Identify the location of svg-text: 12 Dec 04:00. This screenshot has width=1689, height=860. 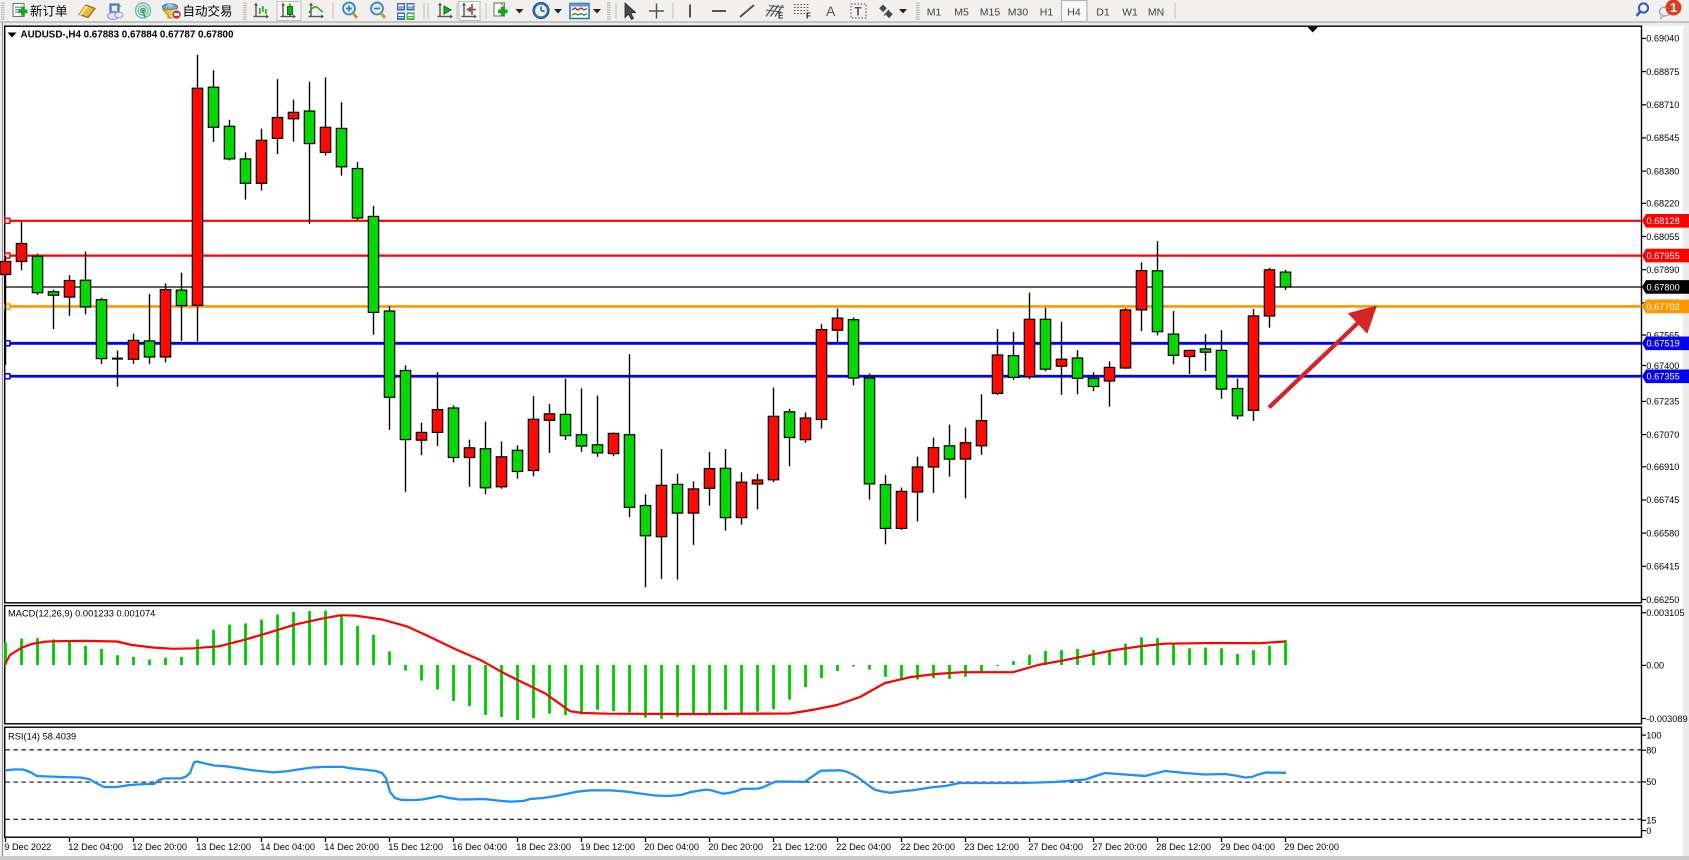
(95, 847).